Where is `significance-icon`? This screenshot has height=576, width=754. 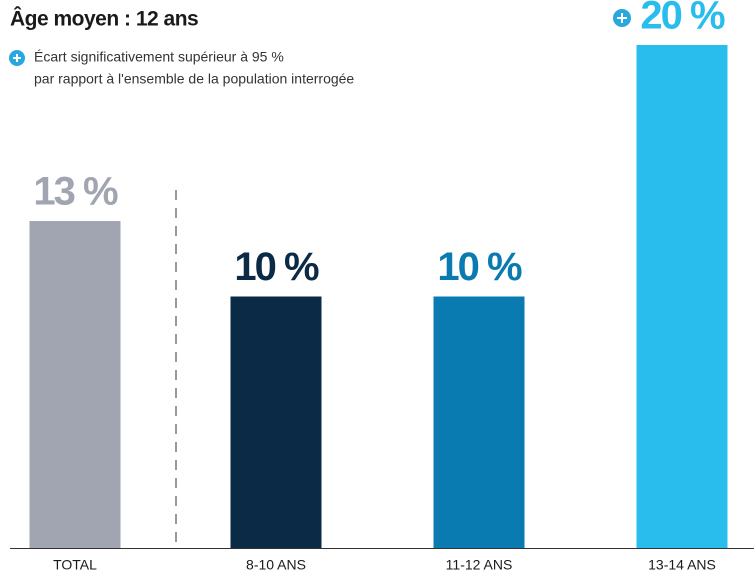
significance-icon is located at coordinates (622, 18).